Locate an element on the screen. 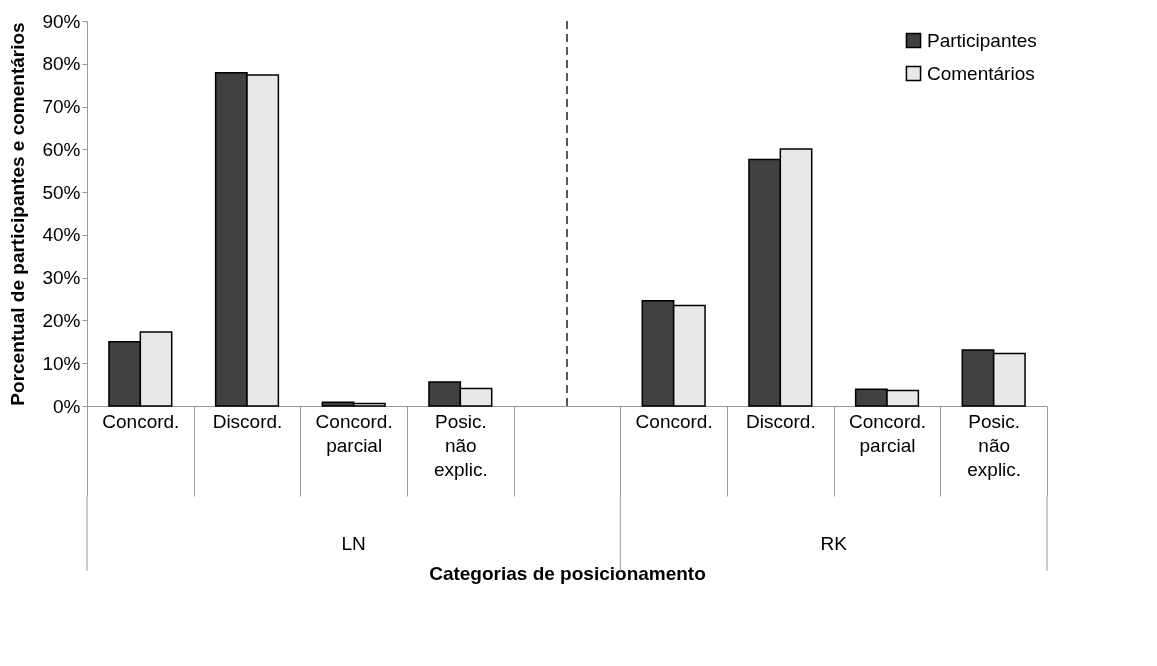 The width and height of the screenshot is (1157, 666). text: RK is located at coordinates (834, 543).